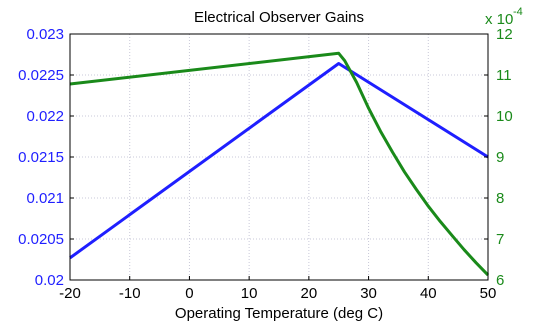  What do you see at coordinates (249, 293) in the screenshot?
I see `x-tick-label: 10` at bounding box center [249, 293].